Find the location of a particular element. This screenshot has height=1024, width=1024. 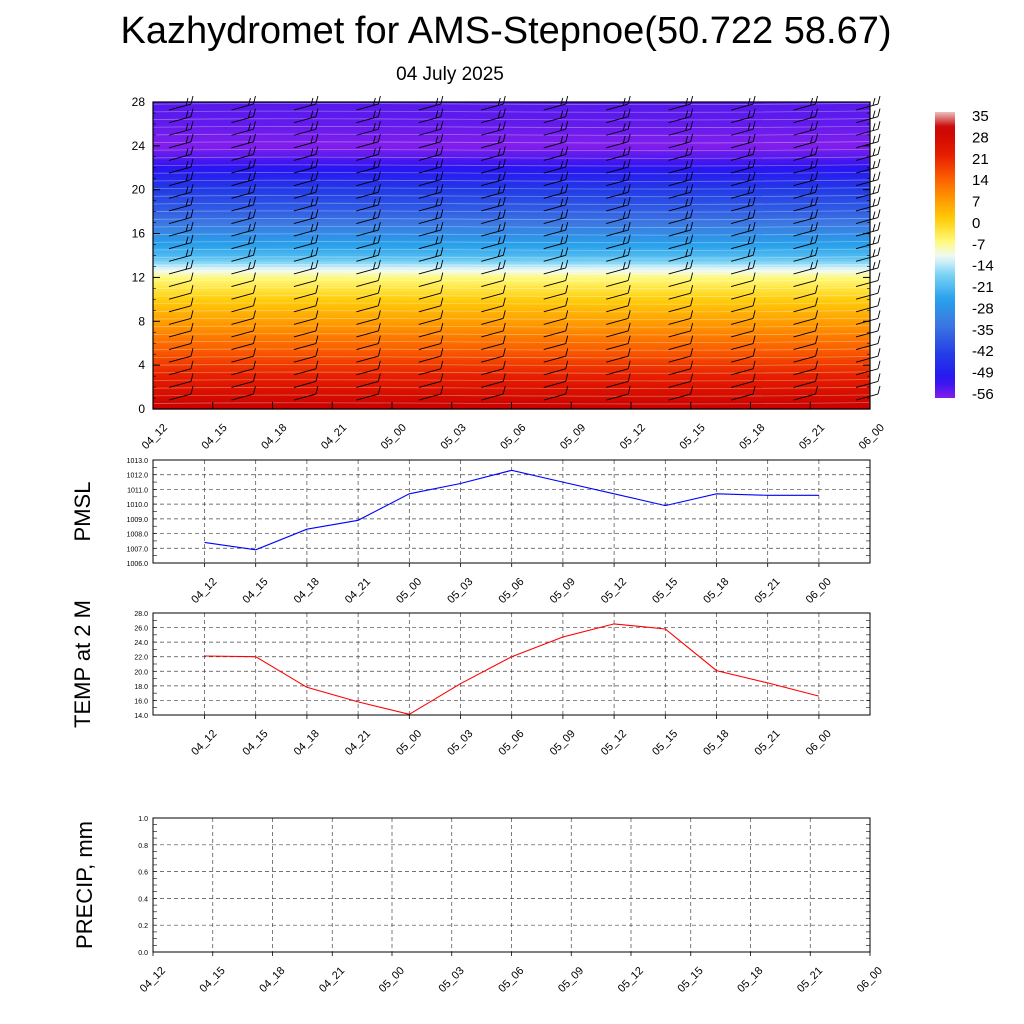

xtick-label: 06_00 is located at coordinates (819, 743).